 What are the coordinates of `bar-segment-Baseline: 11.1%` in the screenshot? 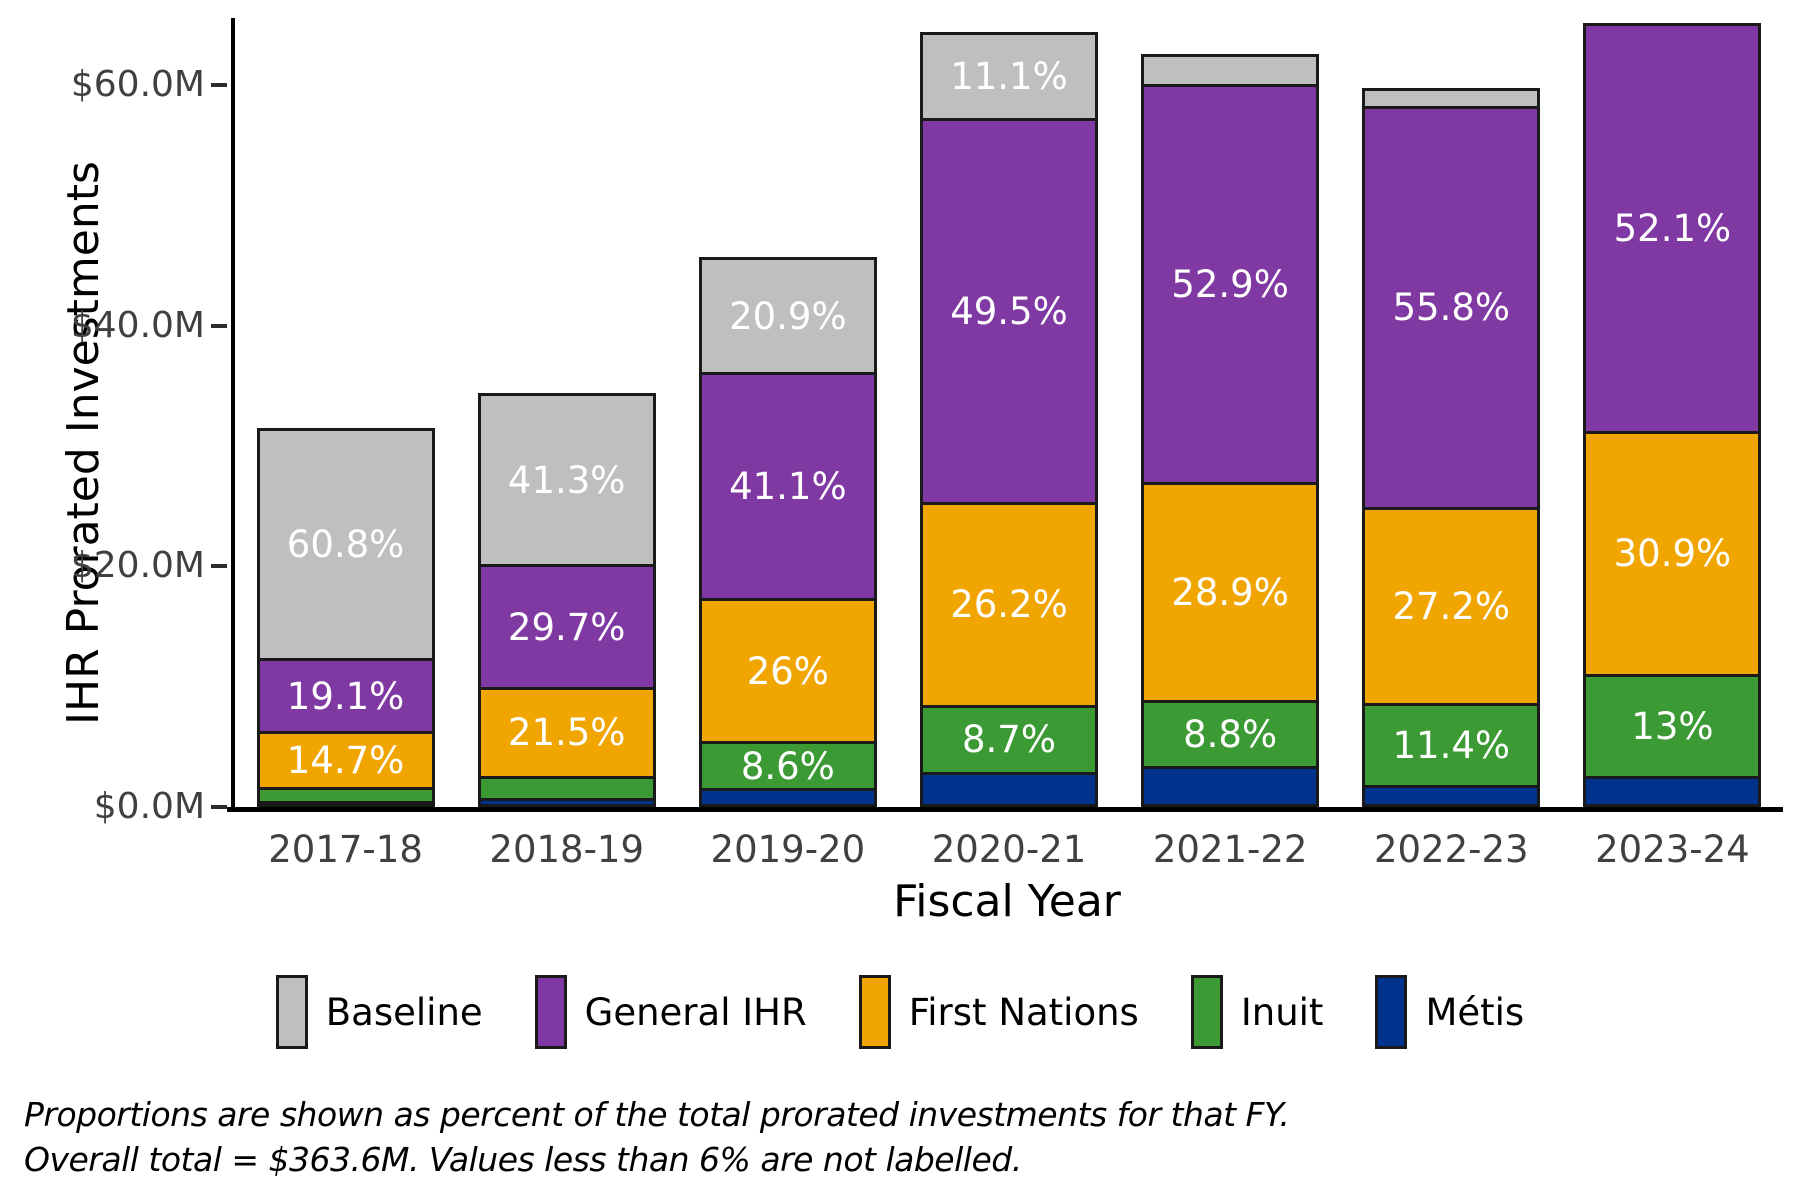 It's located at (1008, 77).